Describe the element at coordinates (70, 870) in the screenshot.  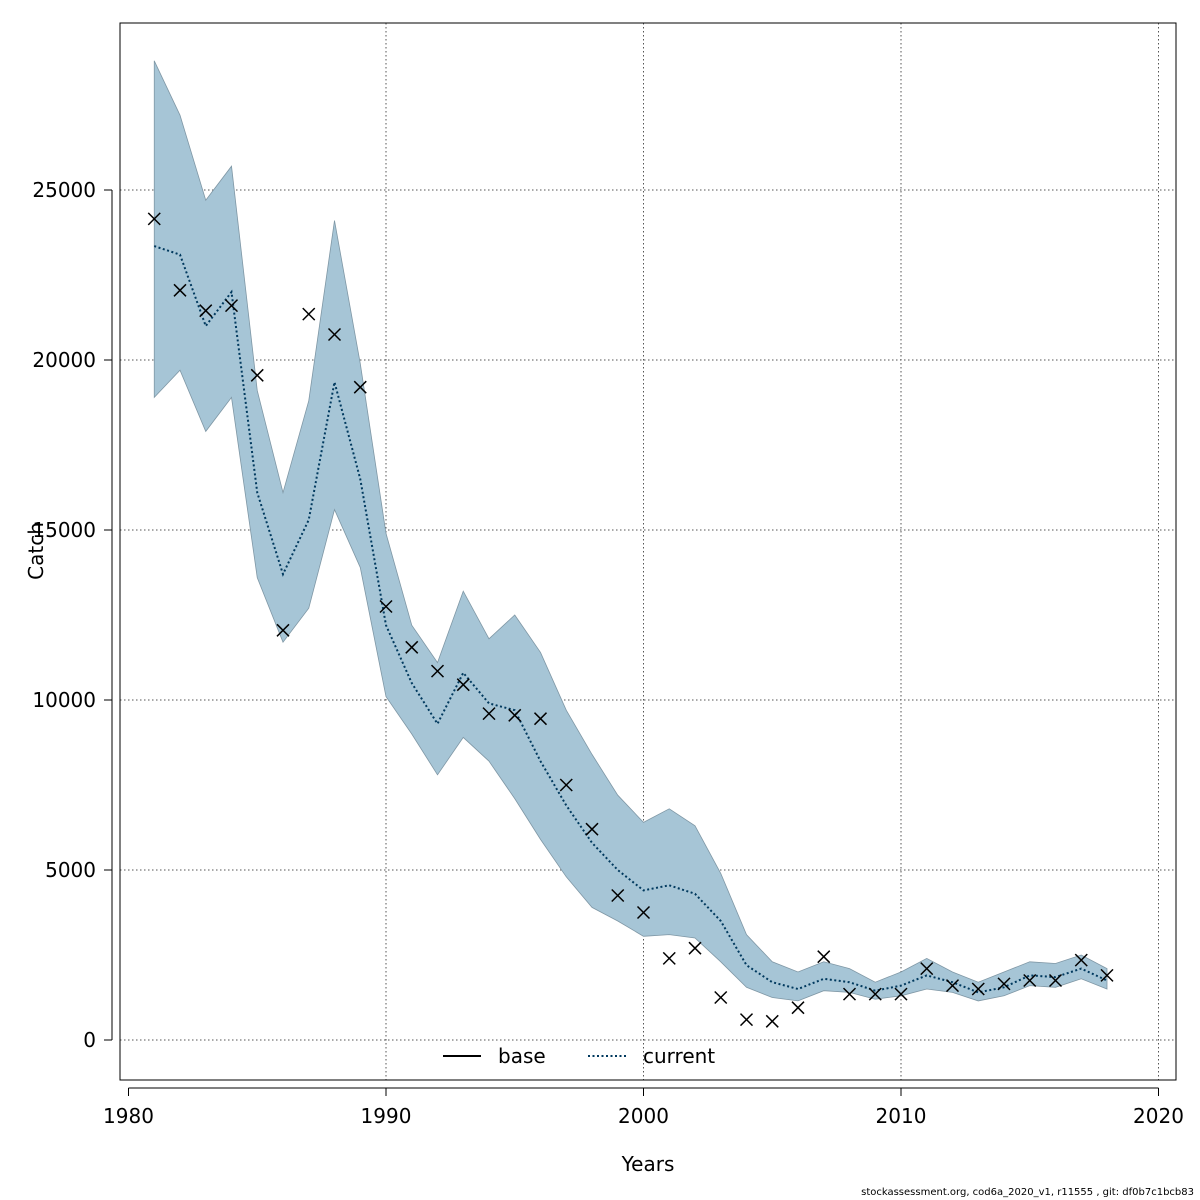
I see `y-tick-label: 5000` at that location.